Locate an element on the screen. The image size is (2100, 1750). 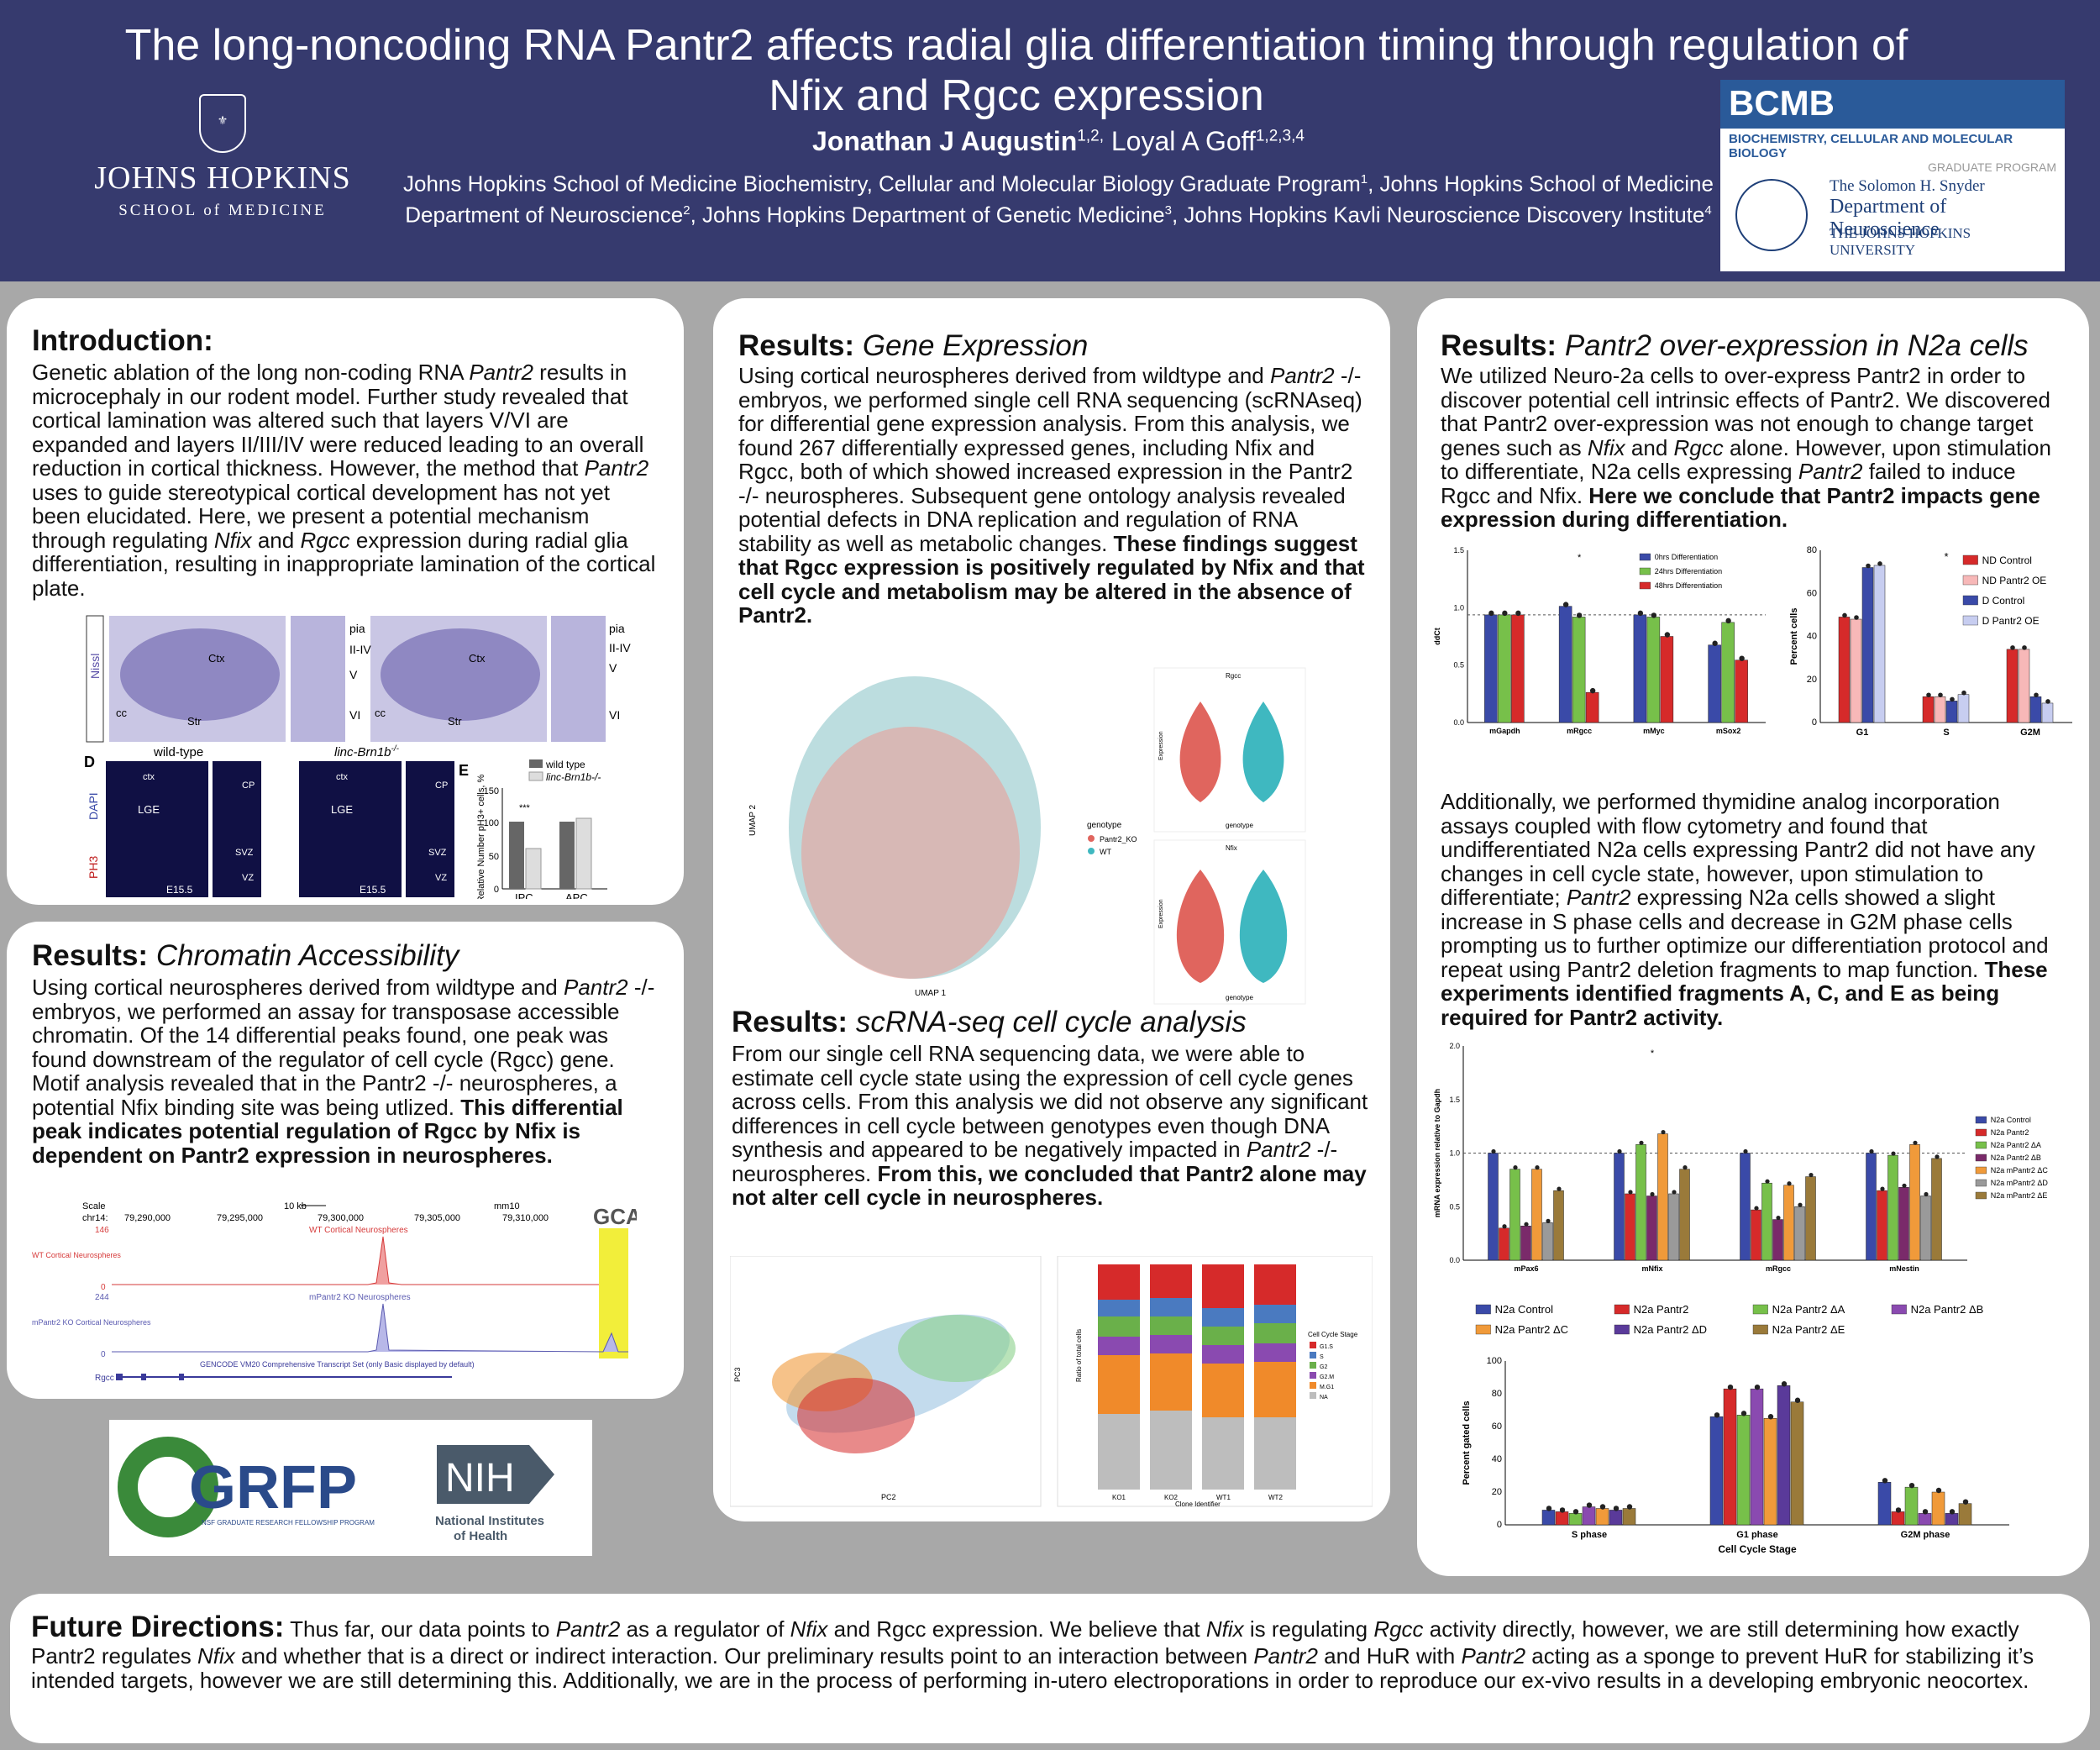
ch1-ylabel: Percent cells is located at coordinates (1794, 636).